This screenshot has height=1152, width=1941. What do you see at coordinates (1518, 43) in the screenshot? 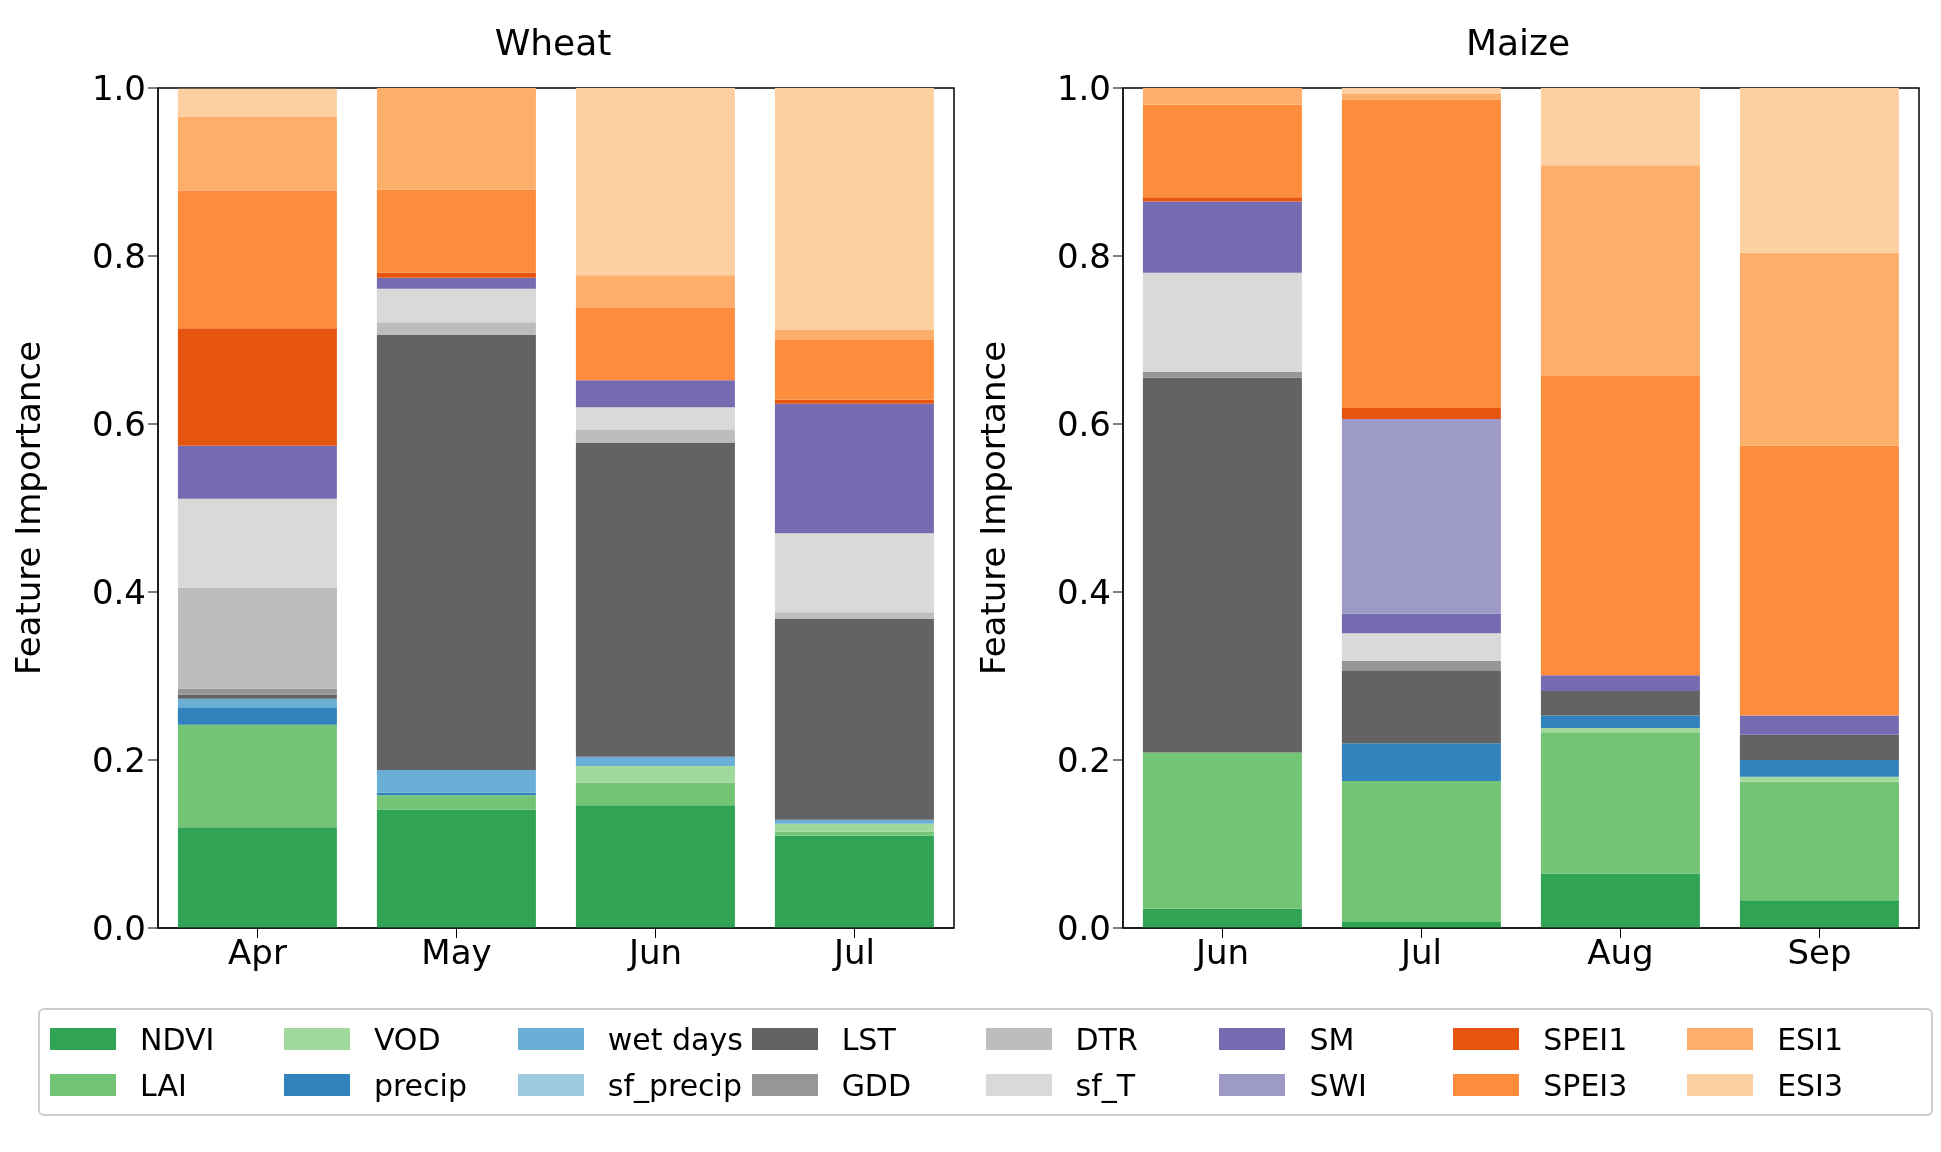
I see `chart-title: Maize` at bounding box center [1518, 43].